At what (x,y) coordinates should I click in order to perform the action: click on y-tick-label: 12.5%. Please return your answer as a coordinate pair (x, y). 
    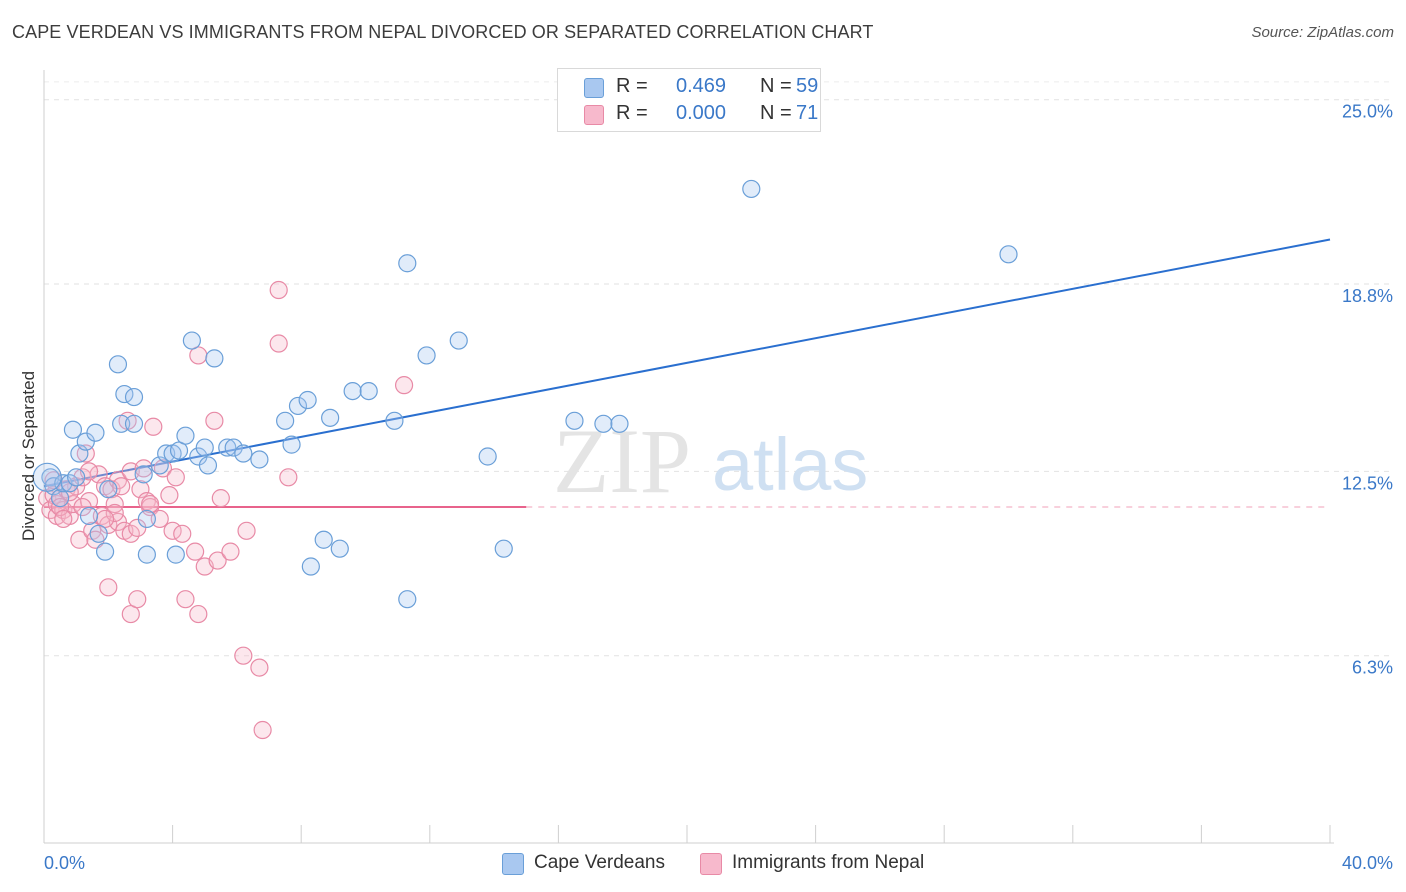
    Looking at the image, I should click on (1367, 483).